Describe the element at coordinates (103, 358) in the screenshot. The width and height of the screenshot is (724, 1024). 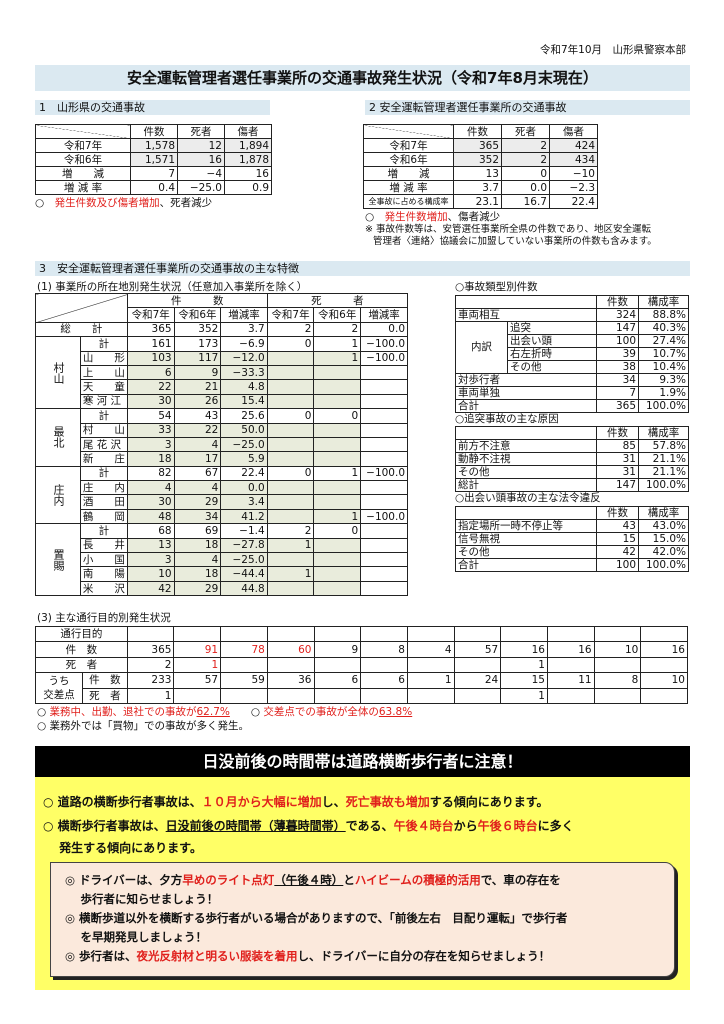
I see `area-name: 山 形` at that location.